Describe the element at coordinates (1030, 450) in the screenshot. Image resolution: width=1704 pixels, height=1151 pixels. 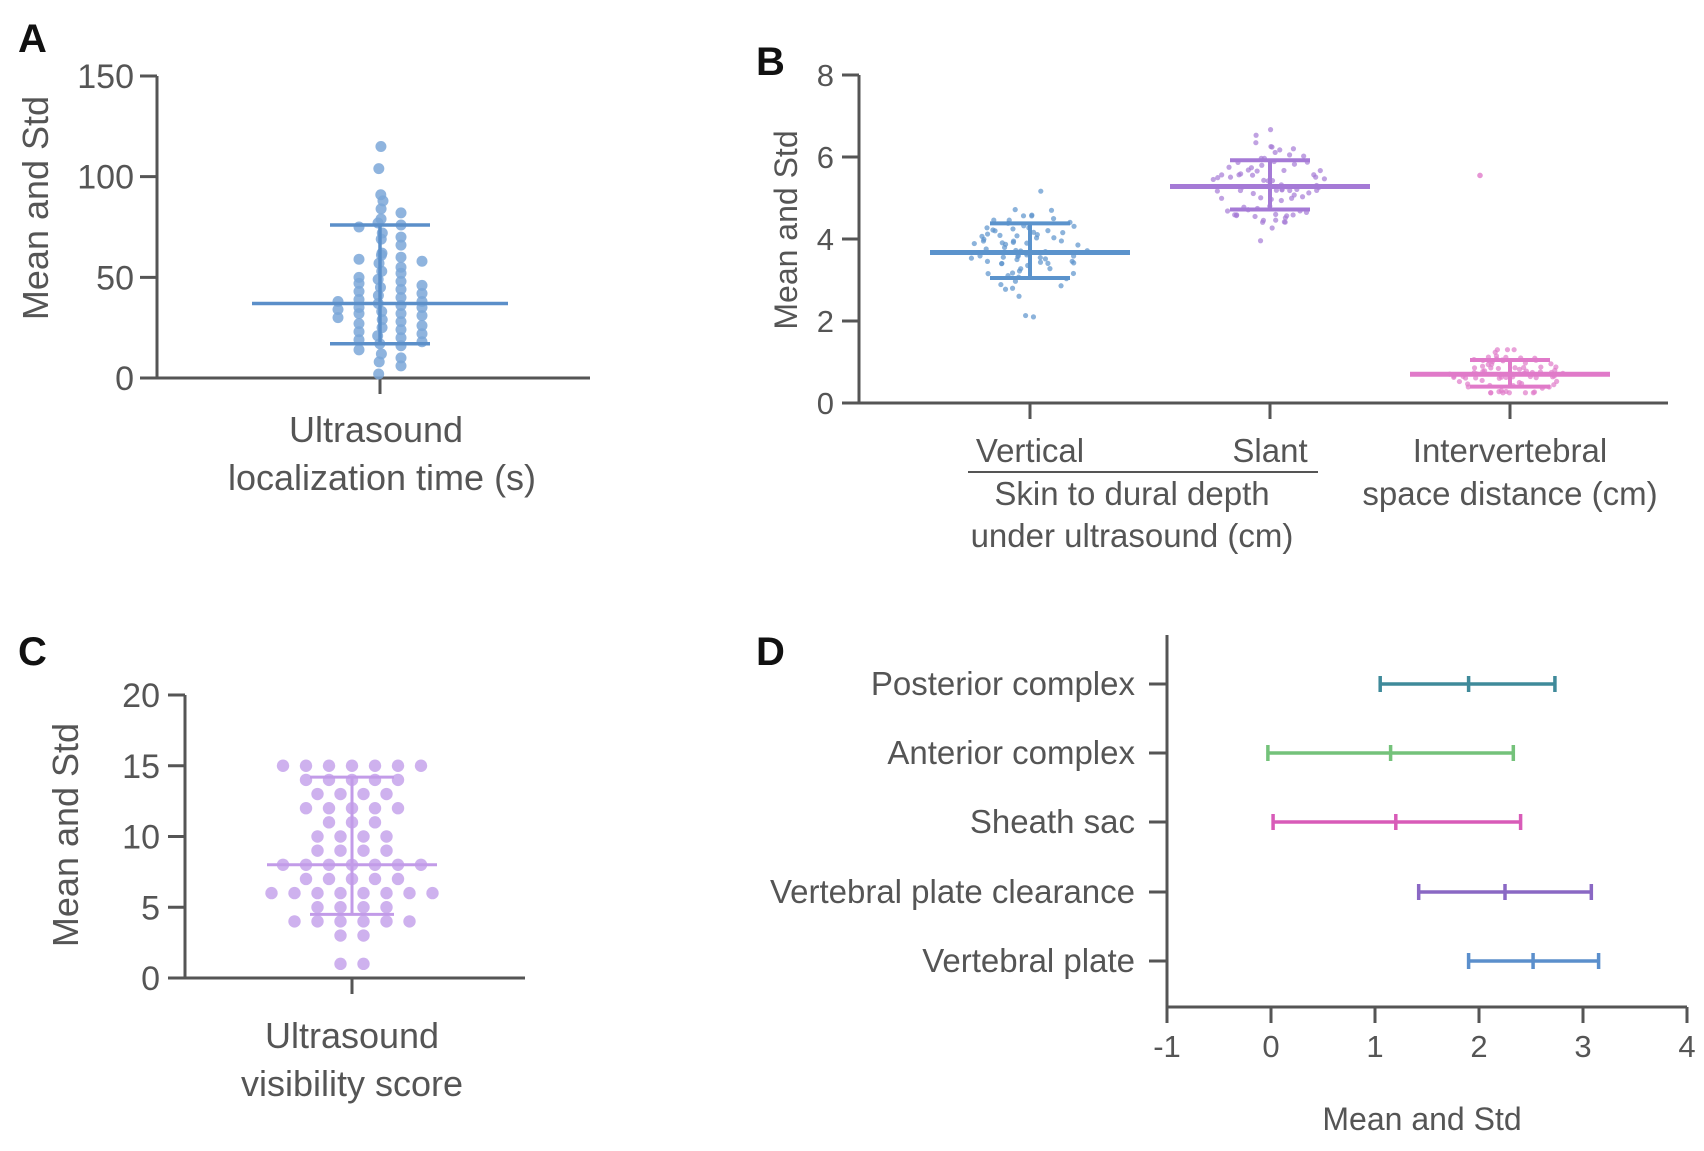
I see `panel-b-x-tick-label-vertical: Vertical` at that location.